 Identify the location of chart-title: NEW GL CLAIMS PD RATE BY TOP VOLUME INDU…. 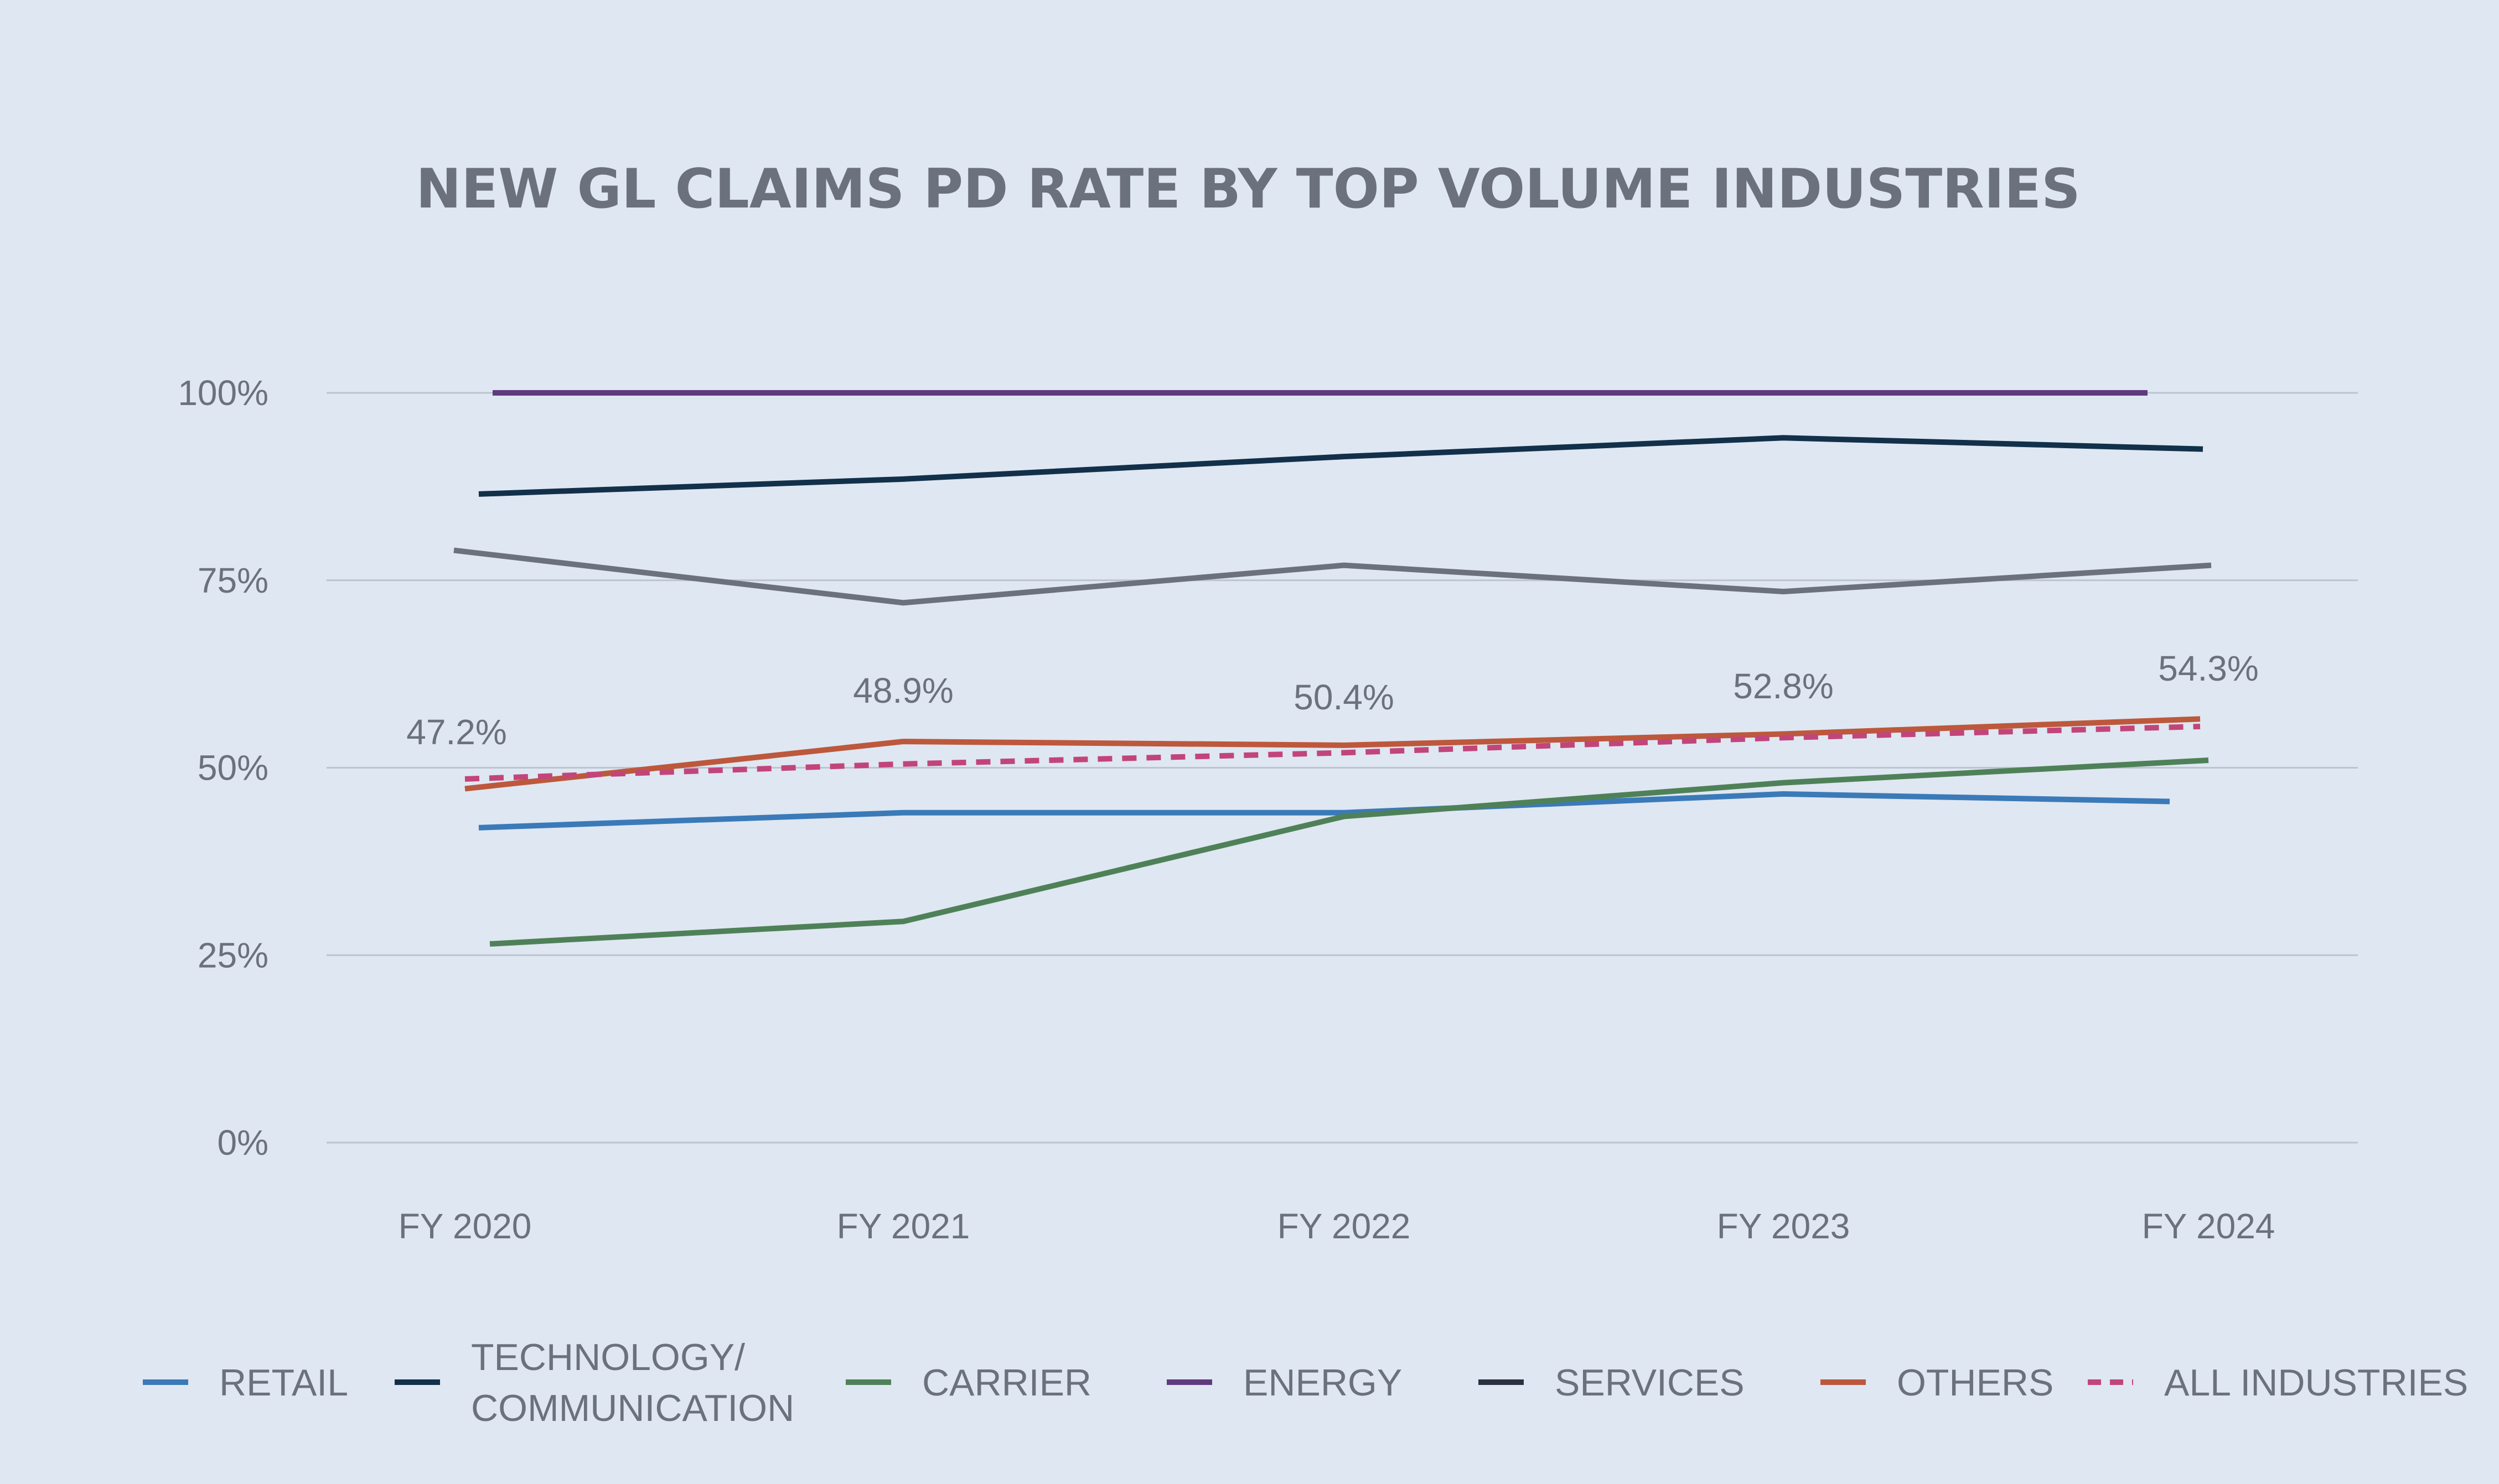
(1248, 189).